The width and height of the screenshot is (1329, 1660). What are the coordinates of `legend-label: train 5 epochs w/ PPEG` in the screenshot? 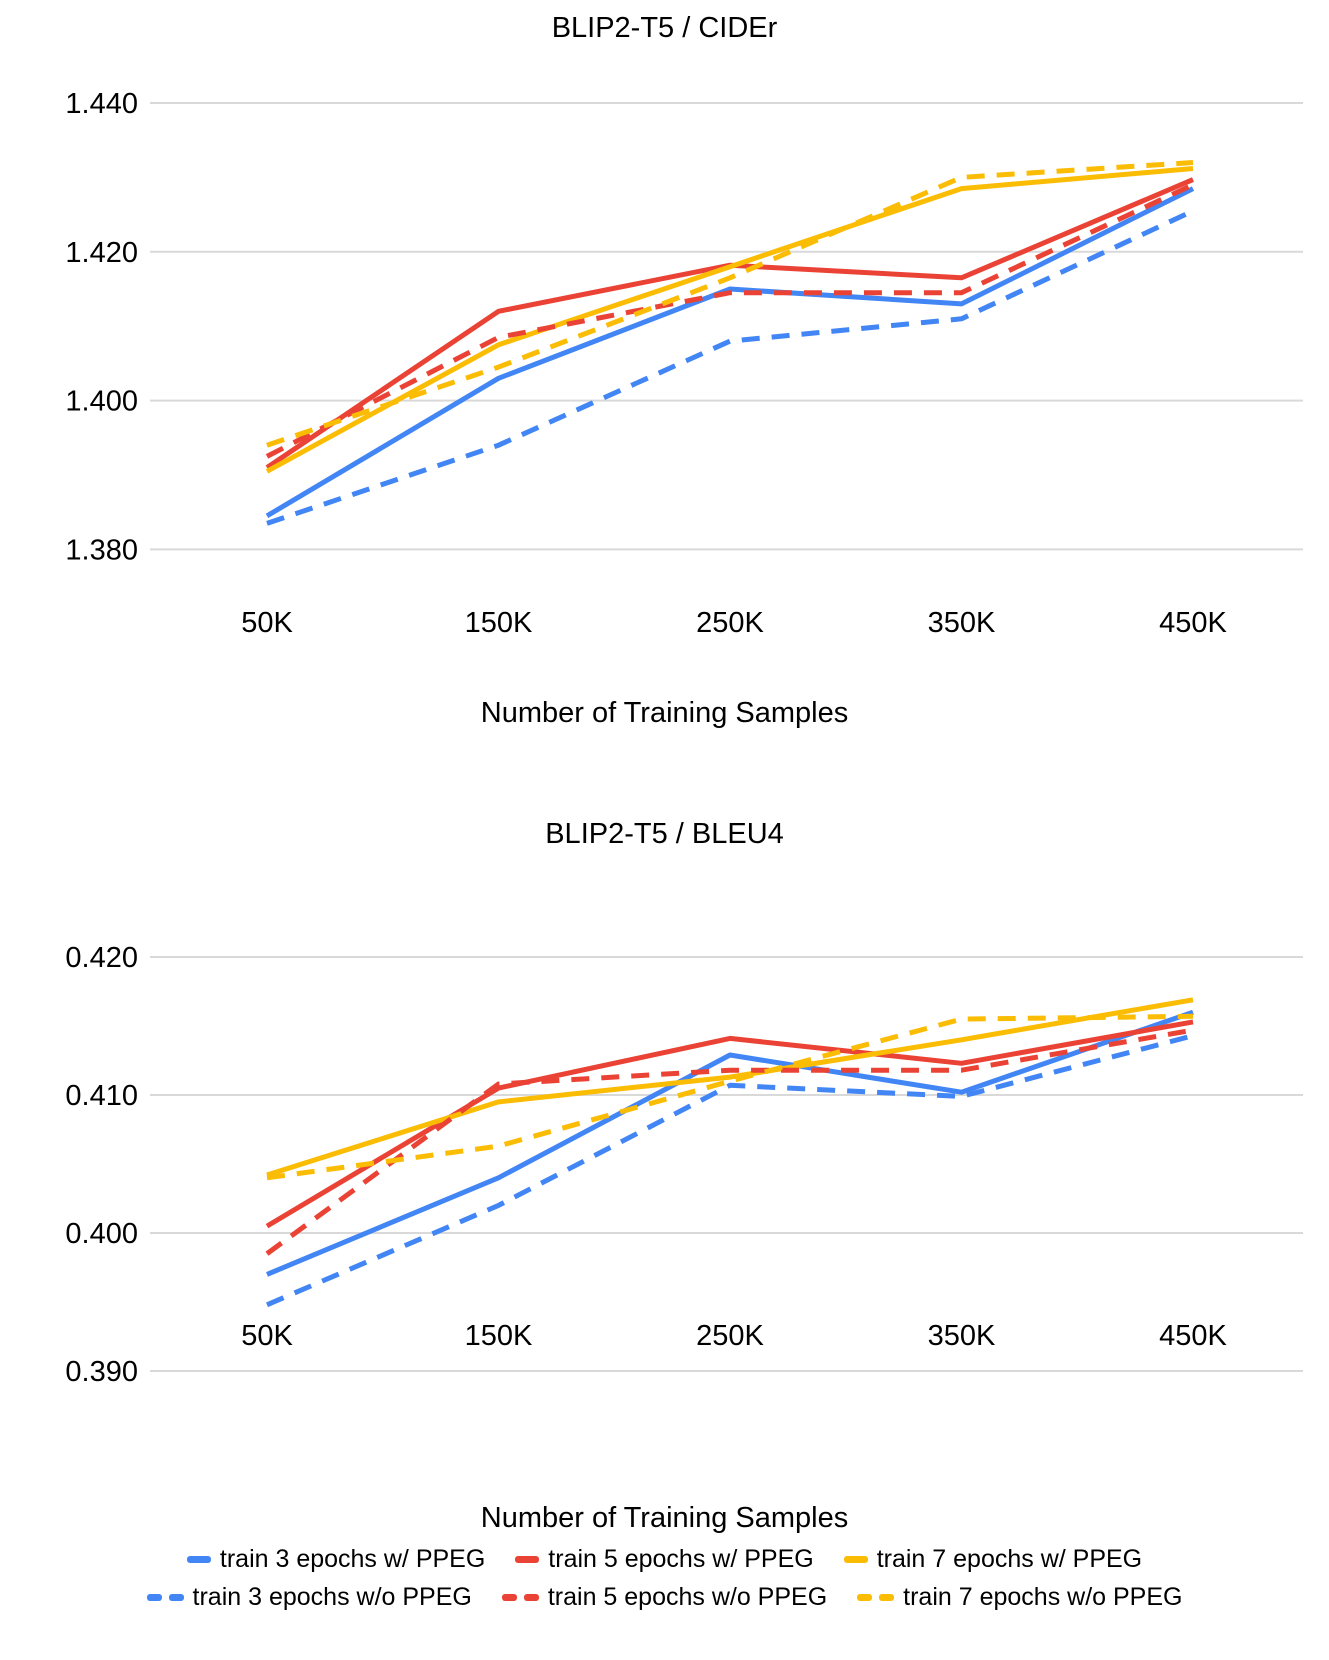 It's located at (681, 1559).